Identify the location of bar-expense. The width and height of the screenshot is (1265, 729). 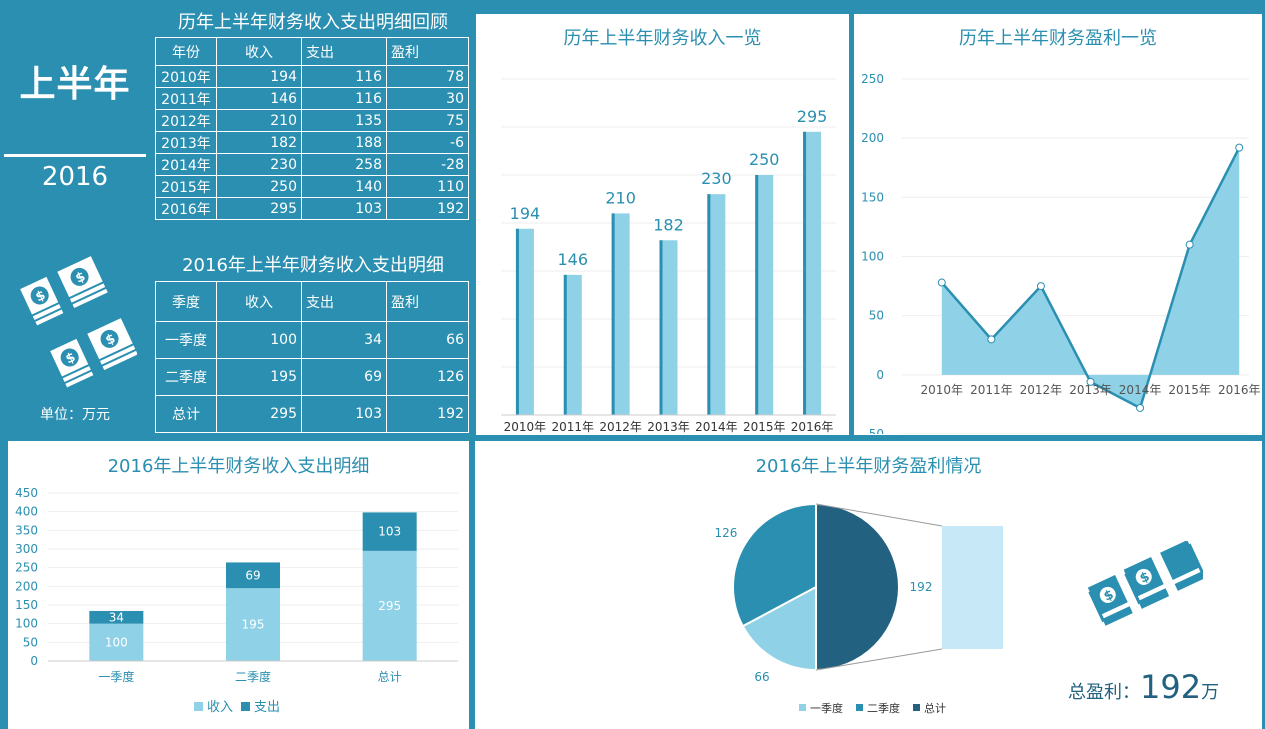
(253, 575).